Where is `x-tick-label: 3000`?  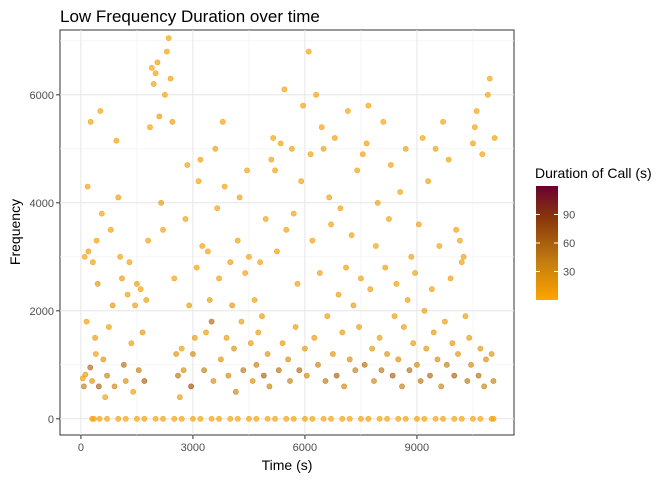 x-tick-label: 3000 is located at coordinates (193, 448).